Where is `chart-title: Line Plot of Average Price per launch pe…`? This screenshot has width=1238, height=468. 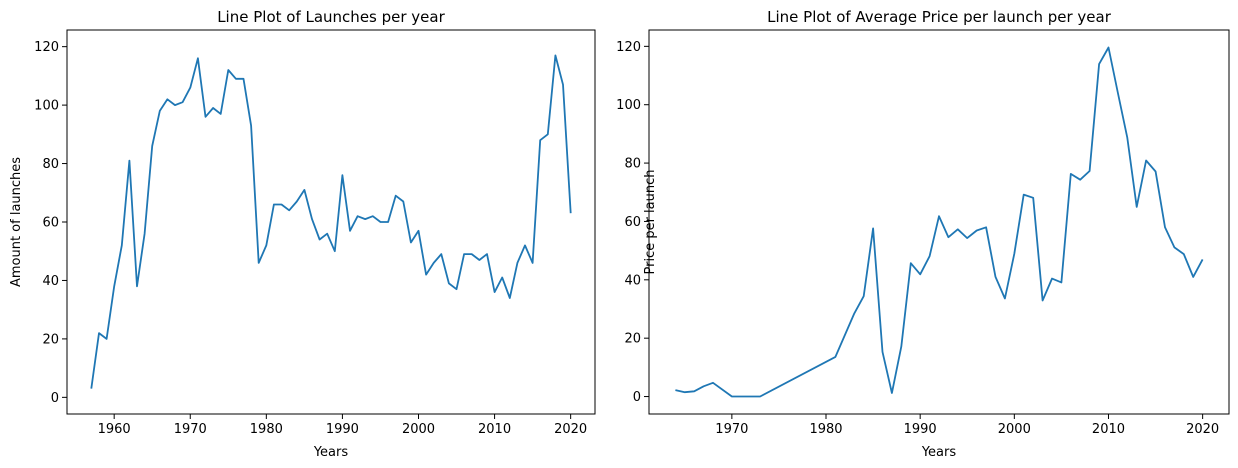 chart-title: Line Plot of Average Price per launch pe… is located at coordinates (939, 17).